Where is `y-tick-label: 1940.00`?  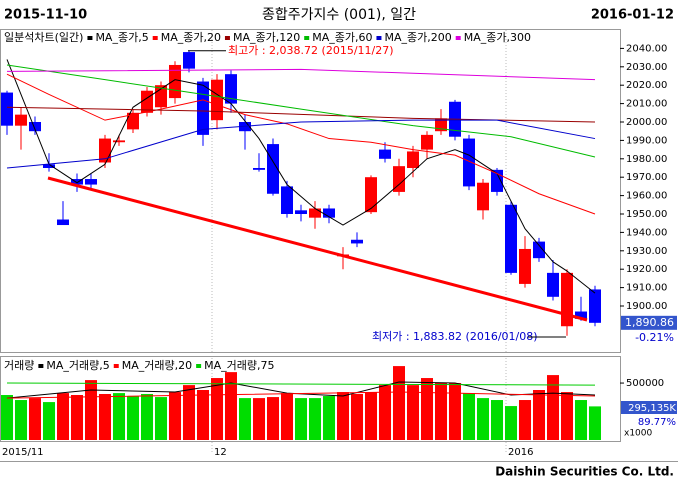
y-tick-label: 1940.00 is located at coordinates (646, 232).